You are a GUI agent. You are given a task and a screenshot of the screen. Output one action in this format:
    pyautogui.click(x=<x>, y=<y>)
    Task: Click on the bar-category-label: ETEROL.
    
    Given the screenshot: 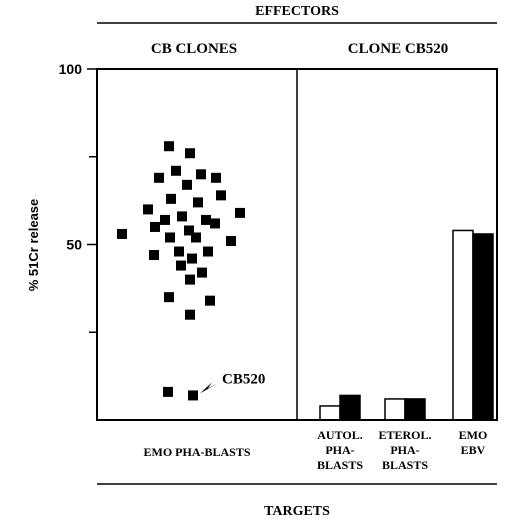 What is the action you would take?
    pyautogui.click(x=404, y=435)
    